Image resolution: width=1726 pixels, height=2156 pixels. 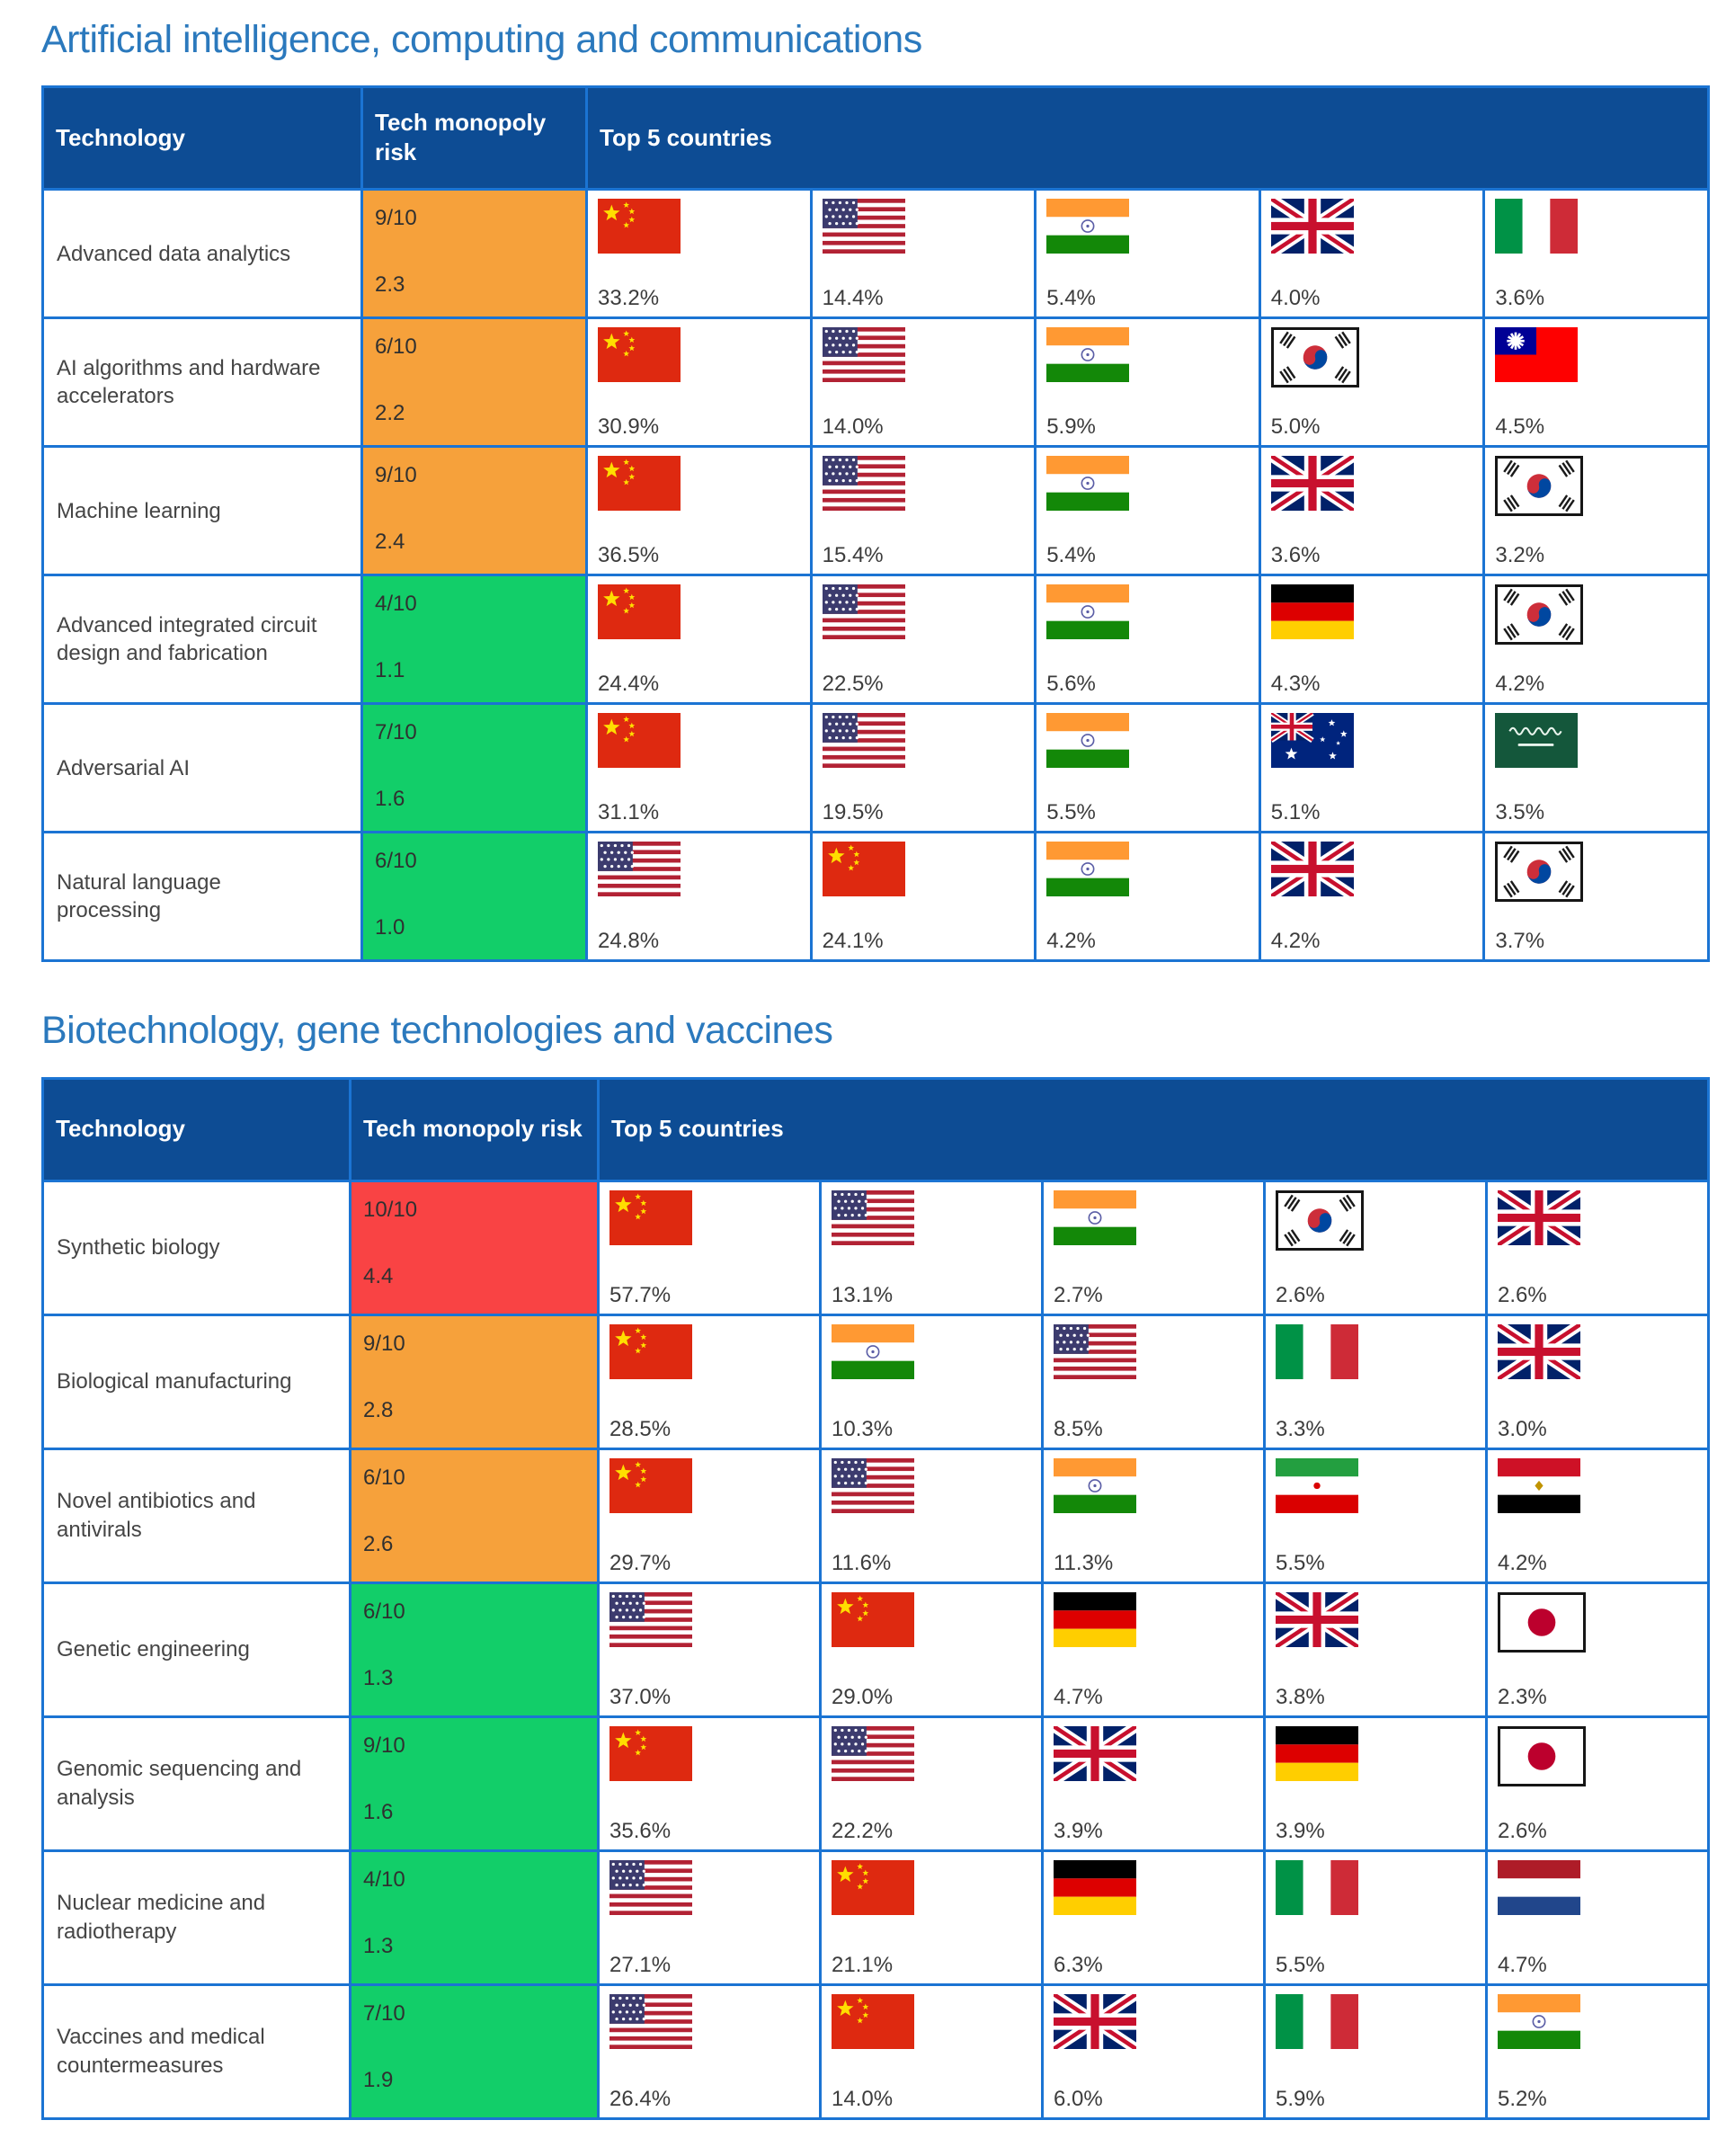 I want to click on country-share: 31.1%, so click(x=629, y=812).